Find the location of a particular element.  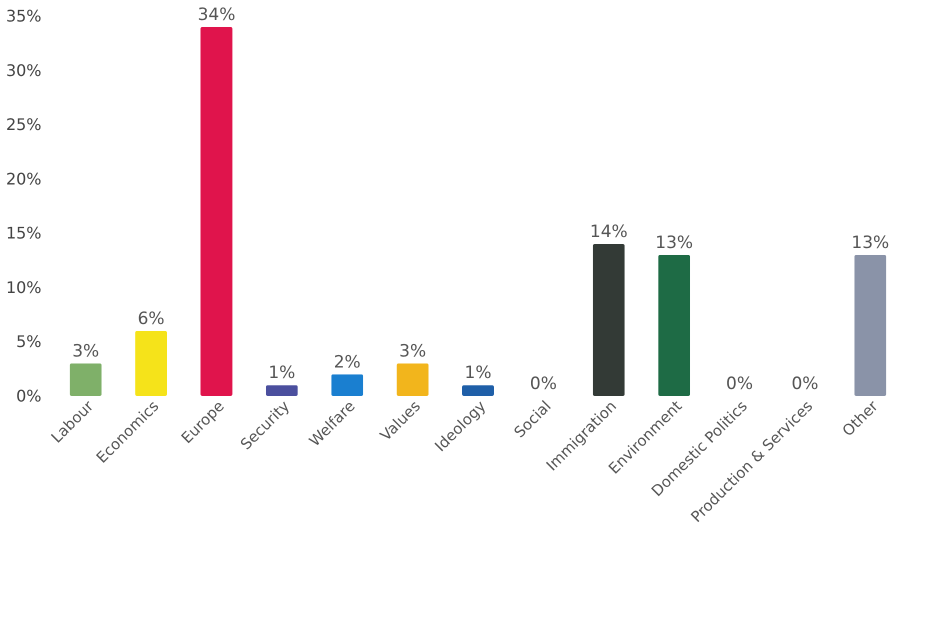

data-label: 6% is located at coordinates (151, 318).